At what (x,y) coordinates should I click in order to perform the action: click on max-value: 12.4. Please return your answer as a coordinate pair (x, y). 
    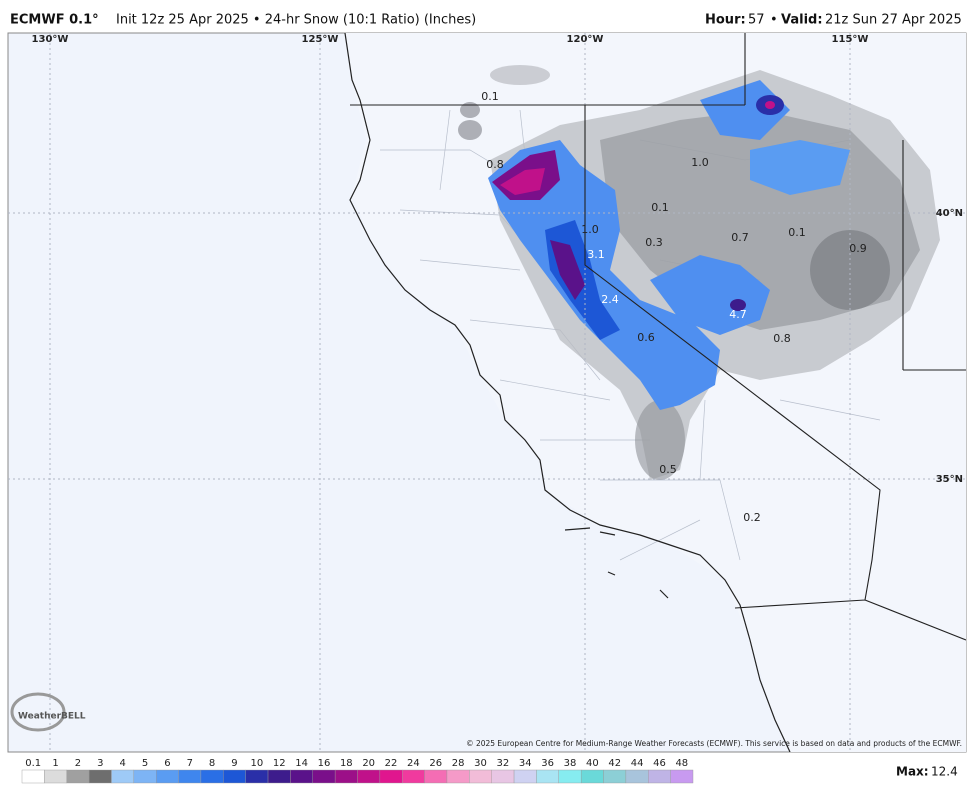
    Looking at the image, I should click on (944, 772).